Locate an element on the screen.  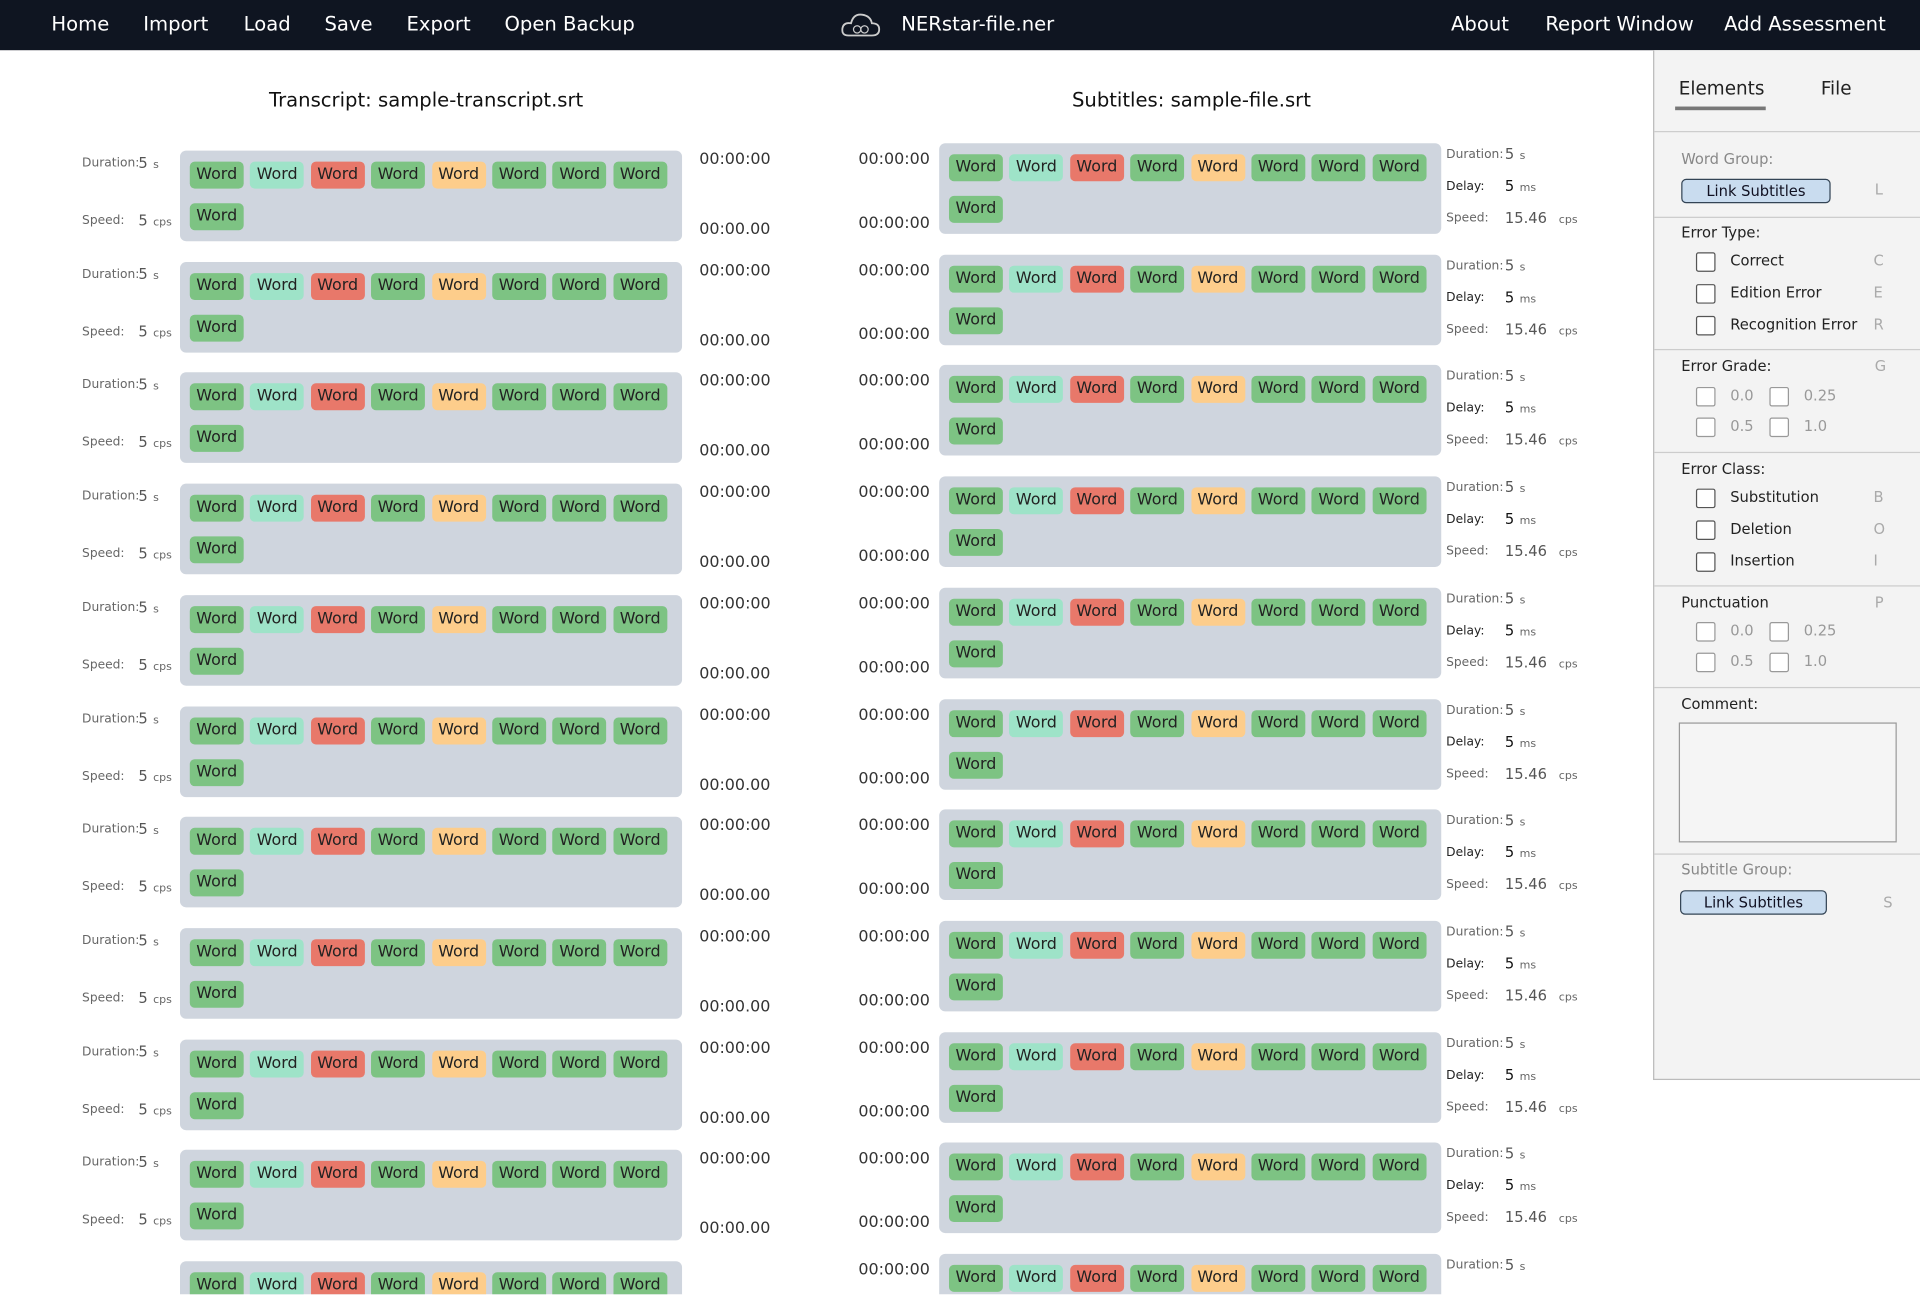
tab: File is located at coordinates (1836, 88).